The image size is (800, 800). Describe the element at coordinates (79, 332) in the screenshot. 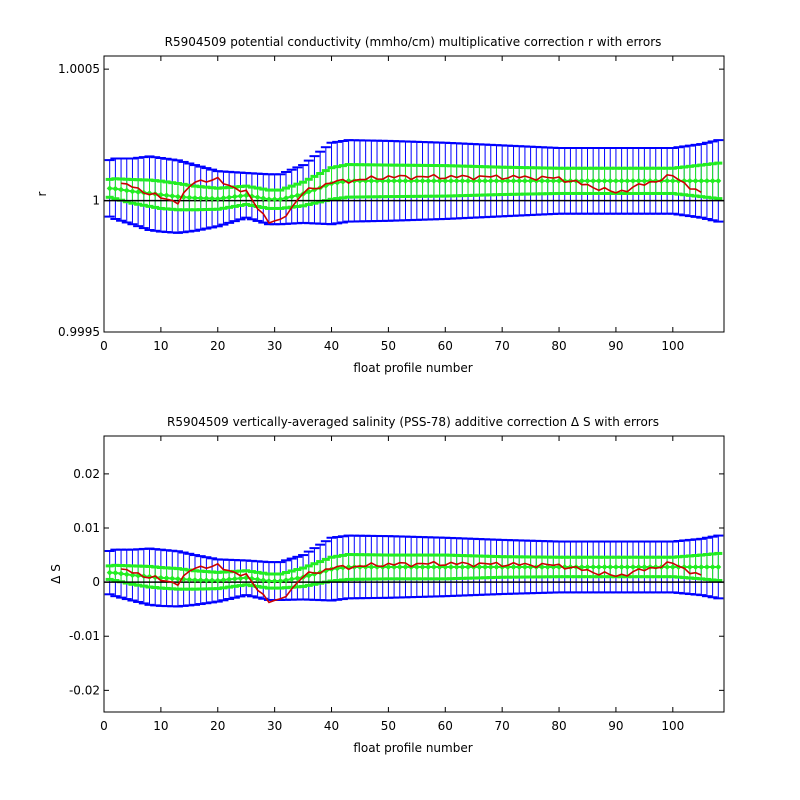

I see `y-tick-label: 0.9995` at that location.